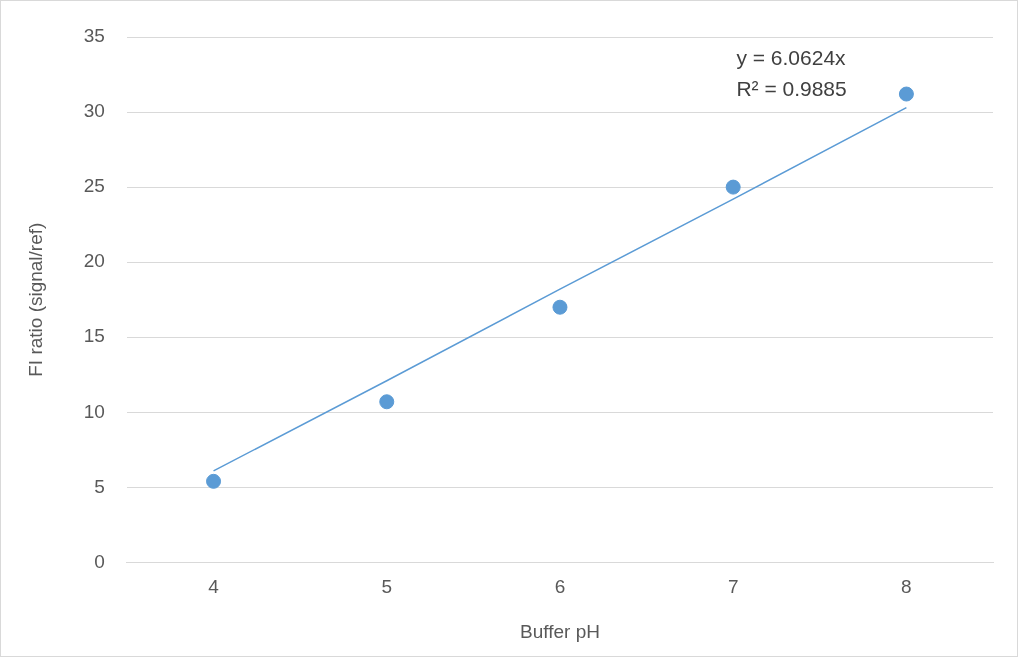 The height and width of the screenshot is (657, 1018). Describe the element at coordinates (94, 411) in the screenshot. I see `y-tick-label: 10` at that location.